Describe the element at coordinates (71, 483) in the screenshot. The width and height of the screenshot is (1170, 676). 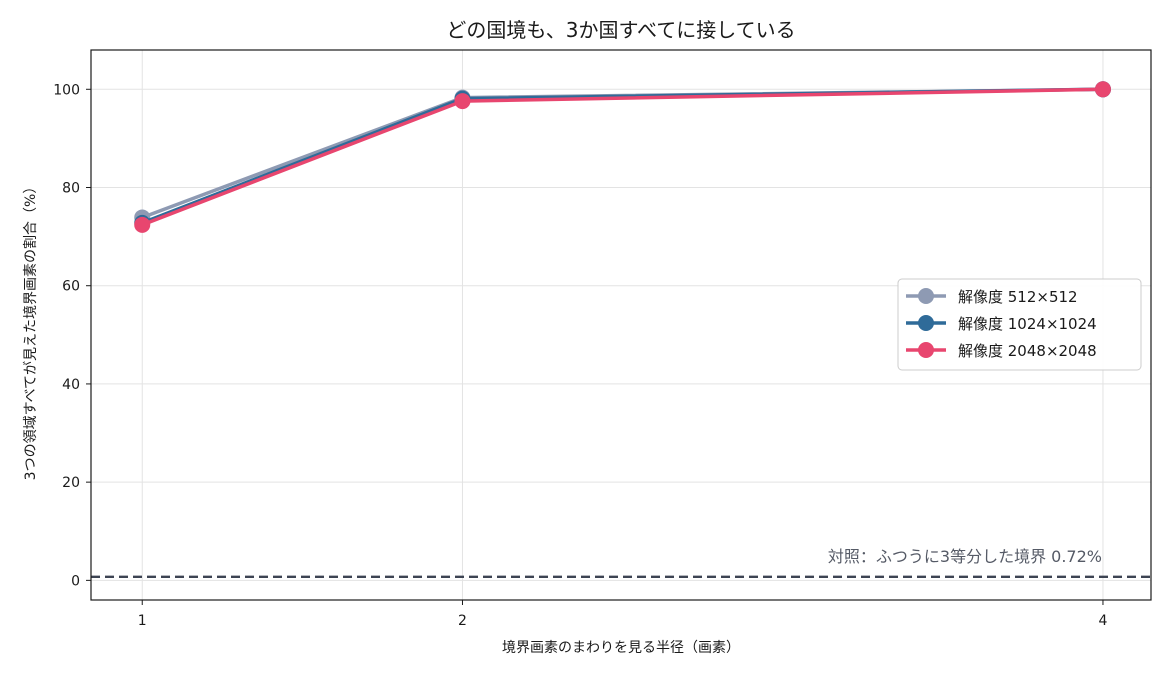
I see `y-tick-label: 20` at that location.